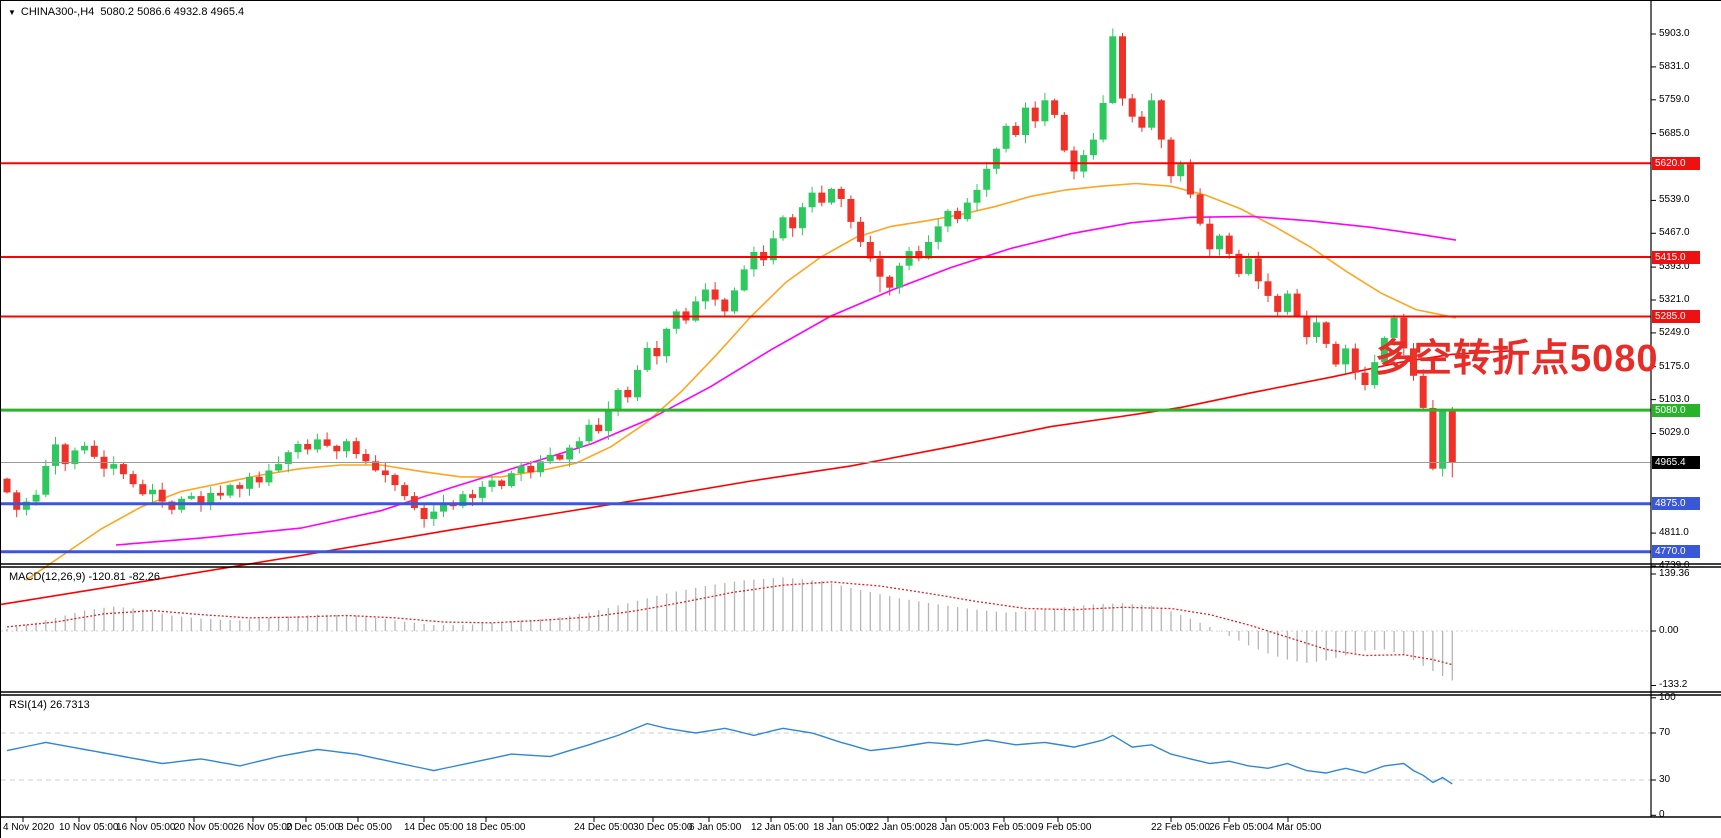  What do you see at coordinates (172, 12) in the screenshot?
I see `ohlc-values-label: 5080.2 5086.6 4932.8 4965.4` at bounding box center [172, 12].